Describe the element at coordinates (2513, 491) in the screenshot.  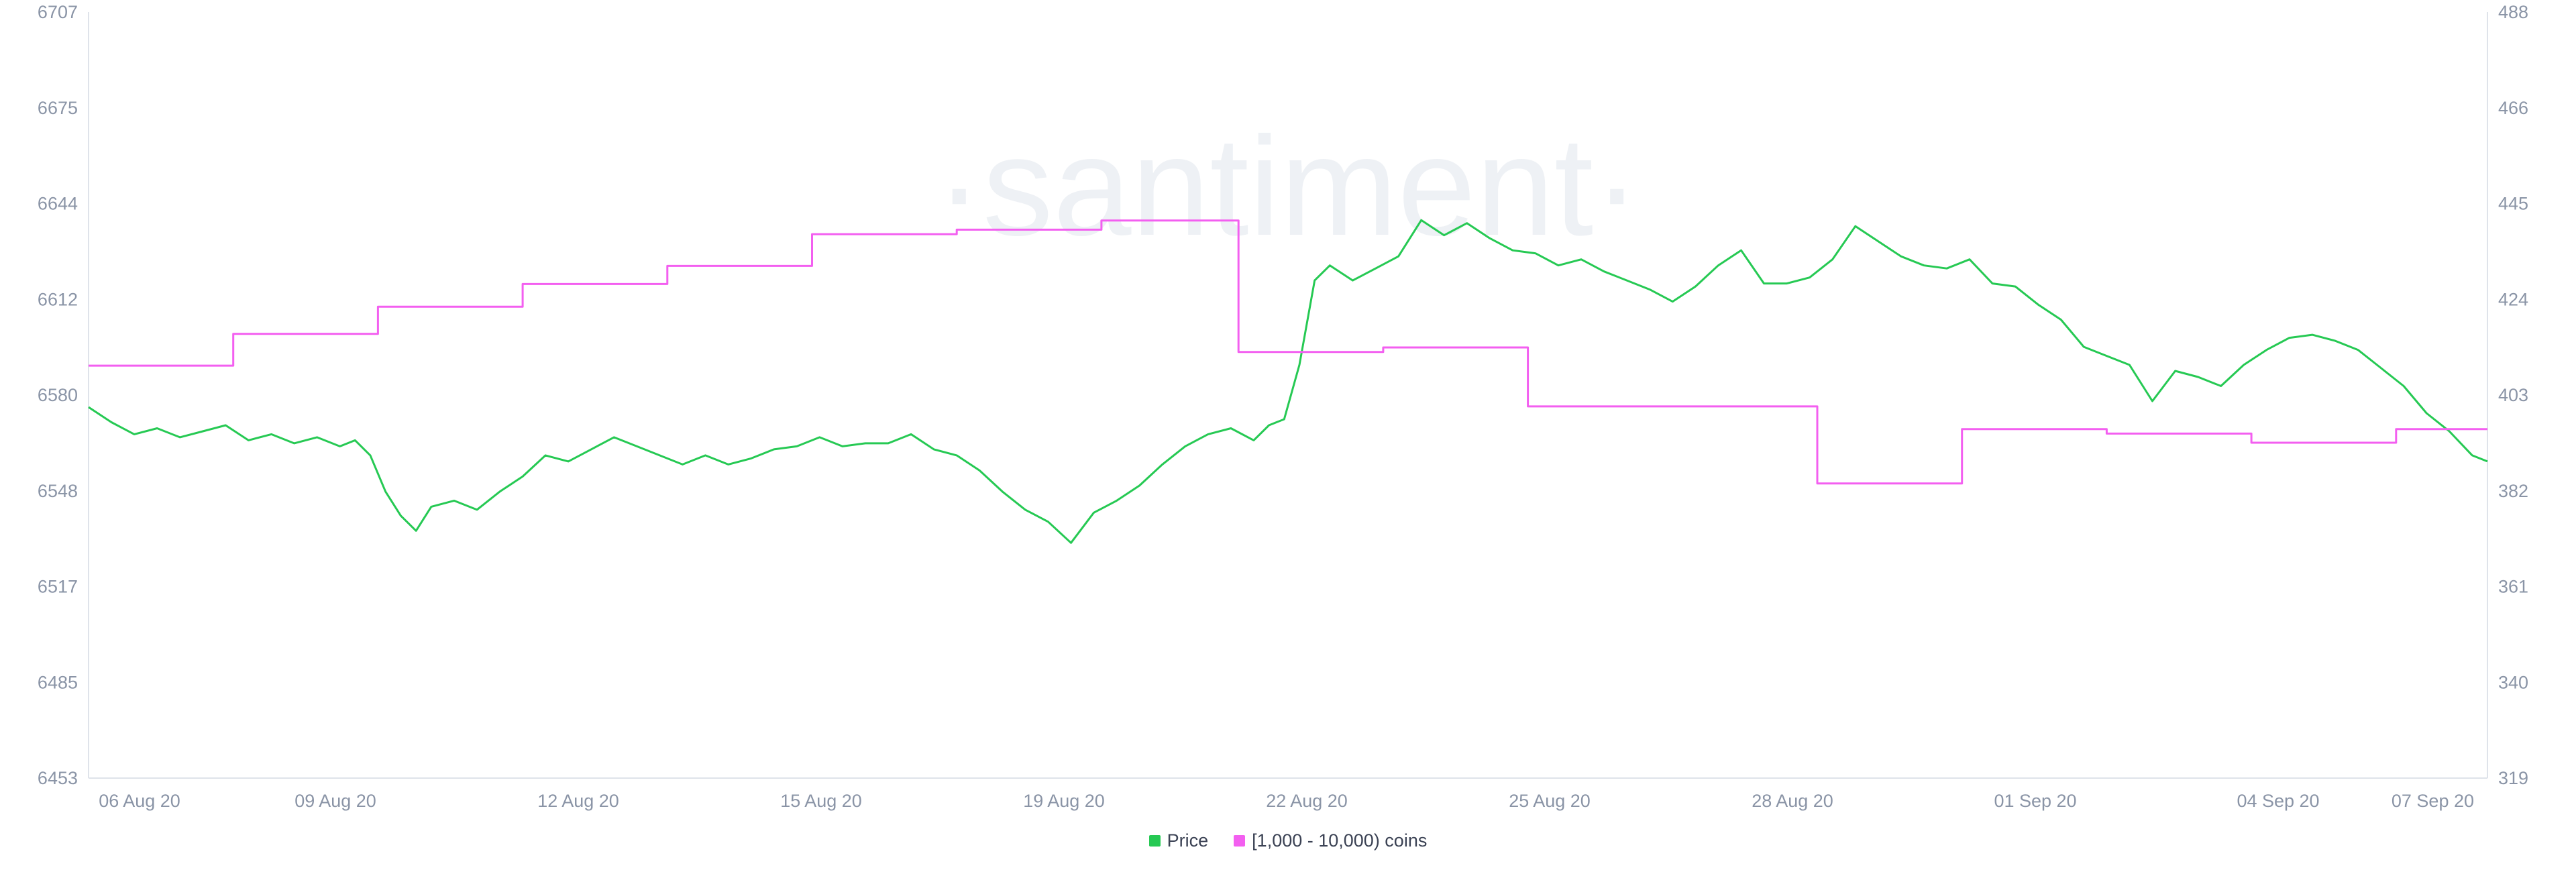
I see `y-right-tick-label: 382` at that location.